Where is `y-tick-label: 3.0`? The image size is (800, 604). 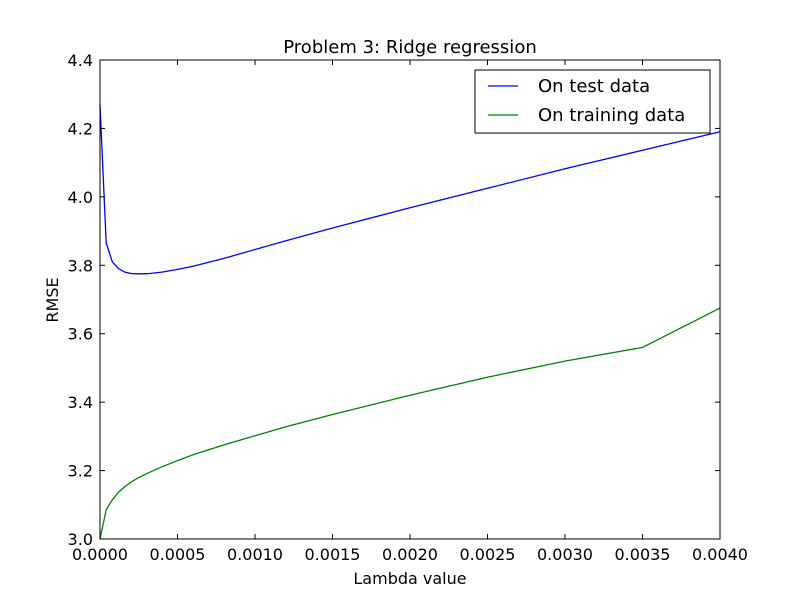
y-tick-label: 3.0 is located at coordinates (80, 539).